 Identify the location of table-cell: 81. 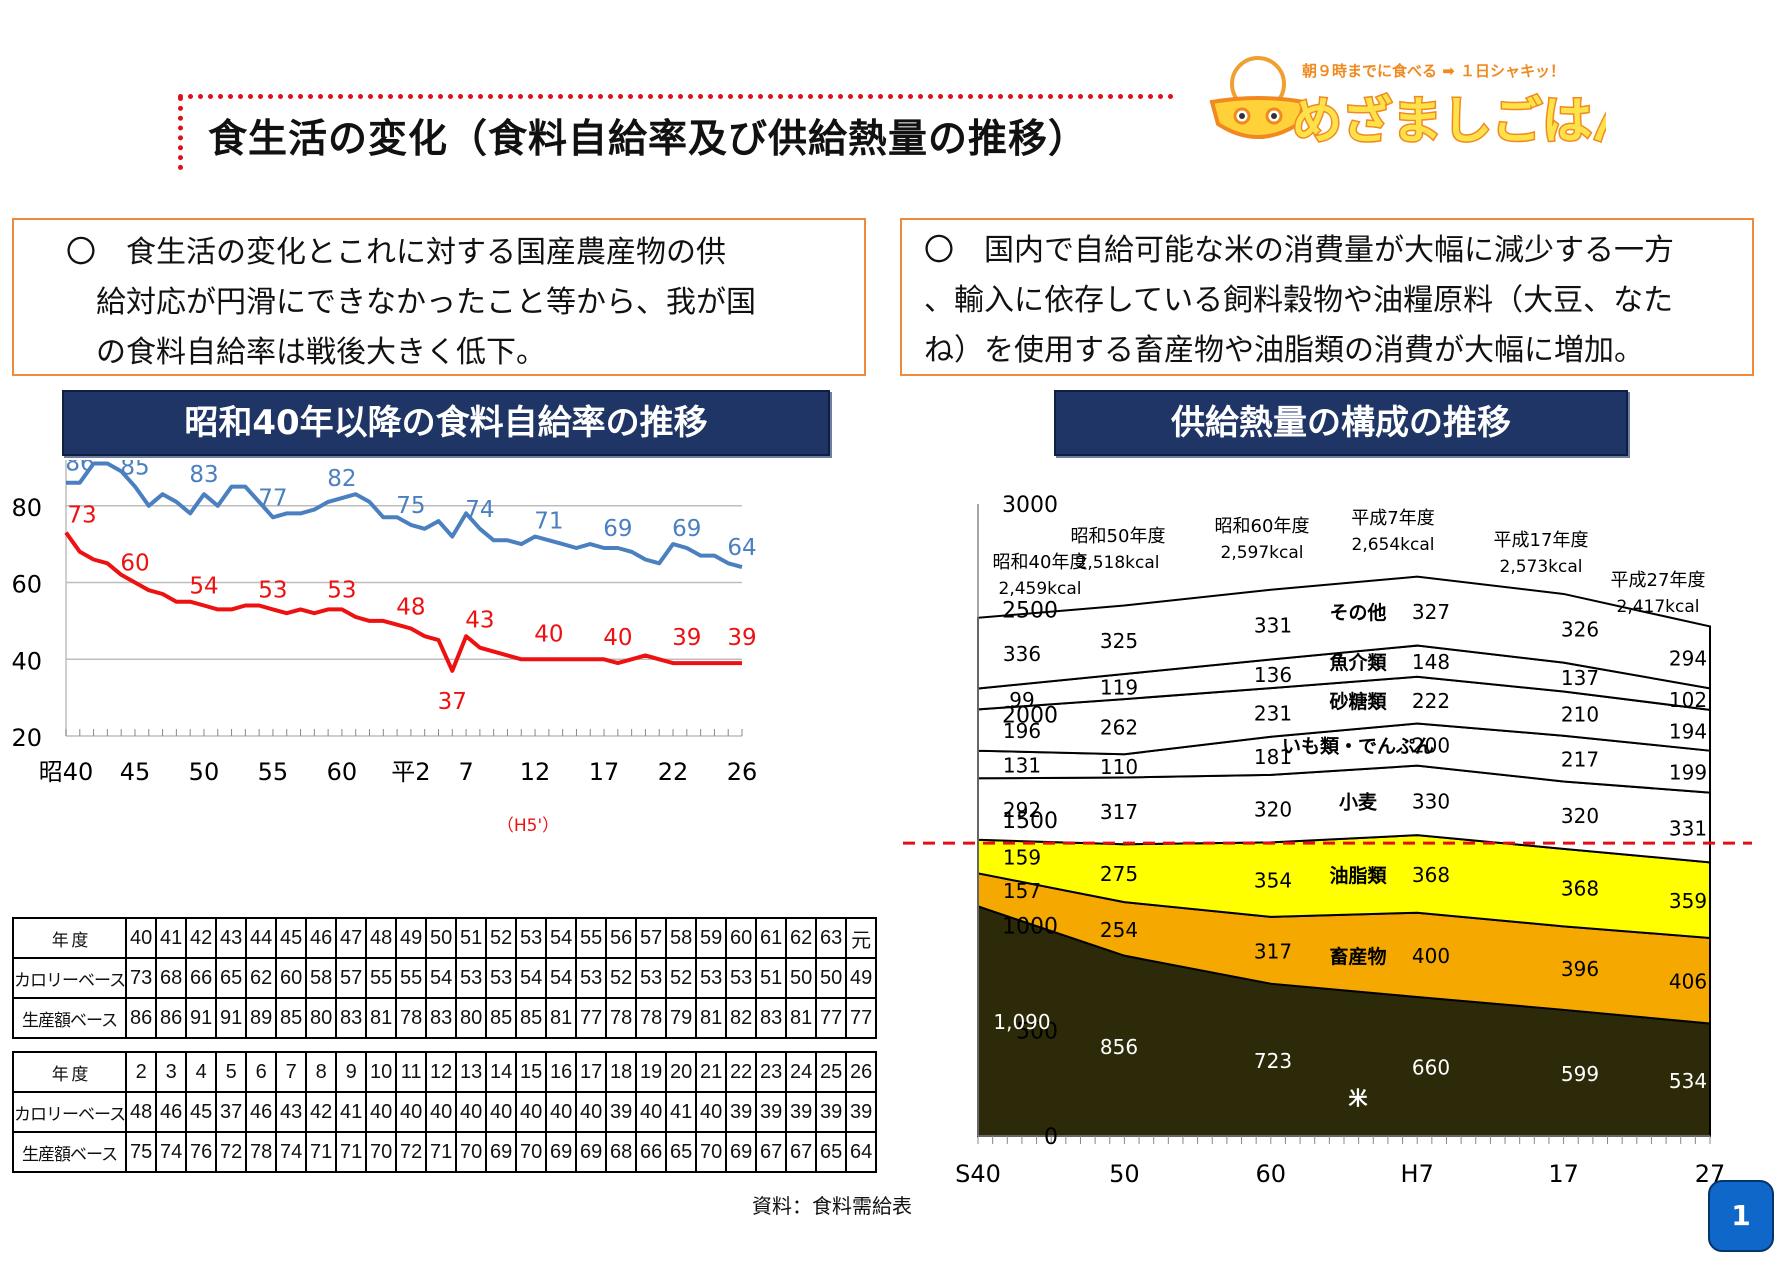
(561, 1018).